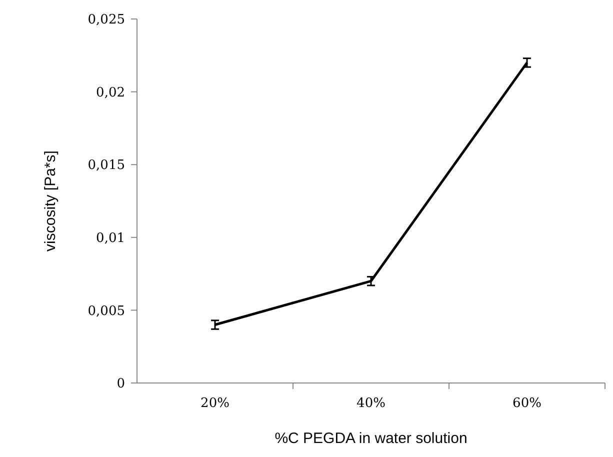  What do you see at coordinates (106, 166) in the screenshot?
I see `y-tick-label: 0,015` at bounding box center [106, 166].